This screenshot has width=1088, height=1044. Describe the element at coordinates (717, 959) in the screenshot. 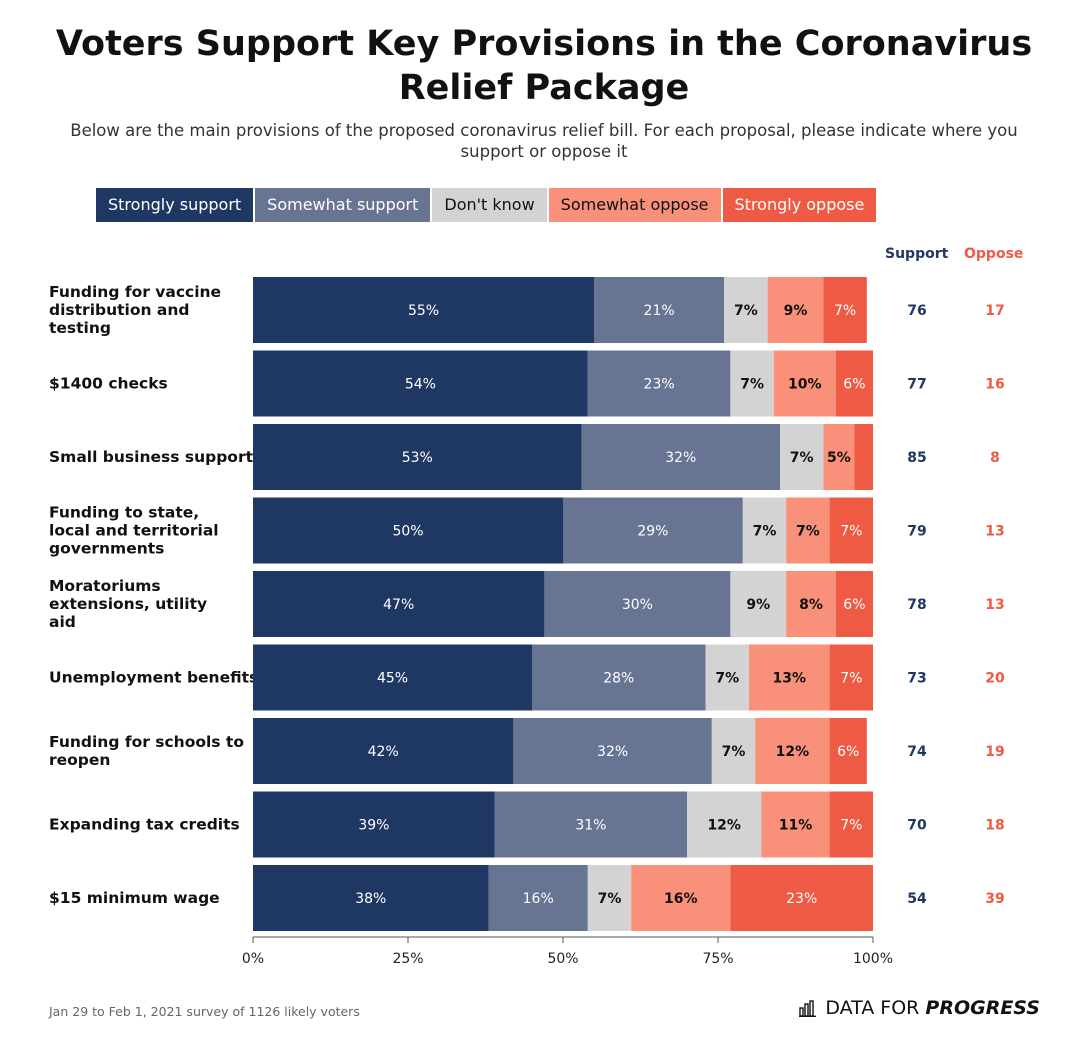

I see `x-tick-label: 75%` at that location.